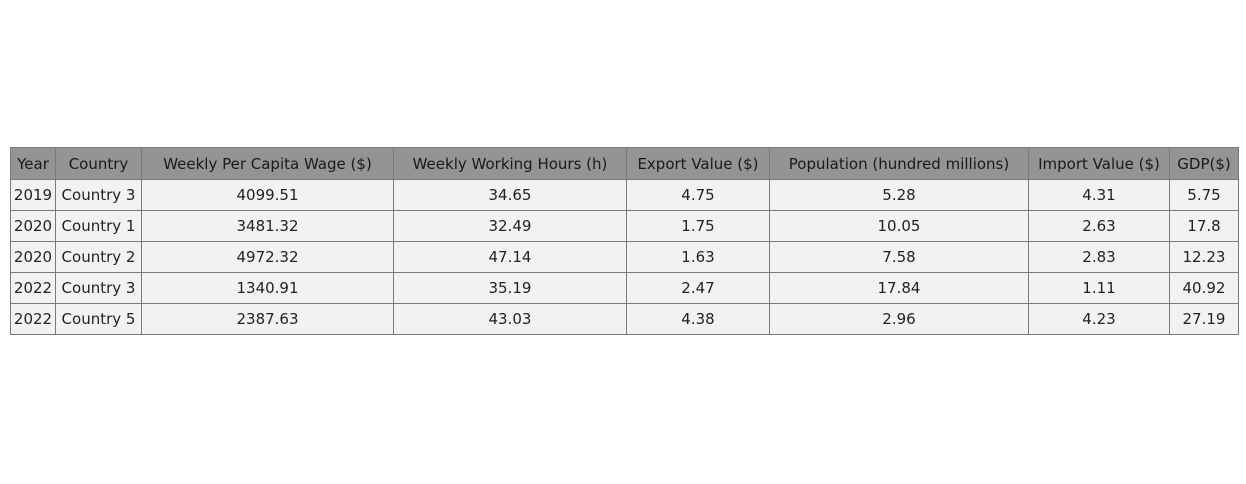 The height and width of the screenshot is (484, 1246). I want to click on table-cell-export-value: 4.75, so click(698, 195).